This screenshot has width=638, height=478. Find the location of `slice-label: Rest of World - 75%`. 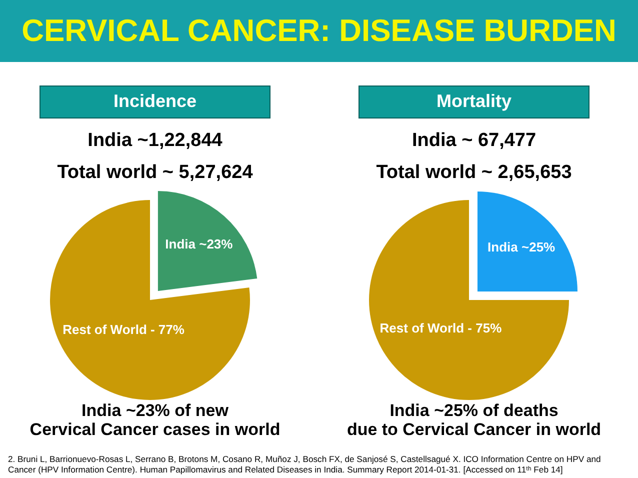

slice-label: Rest of World - 75% is located at coordinates (441, 328).